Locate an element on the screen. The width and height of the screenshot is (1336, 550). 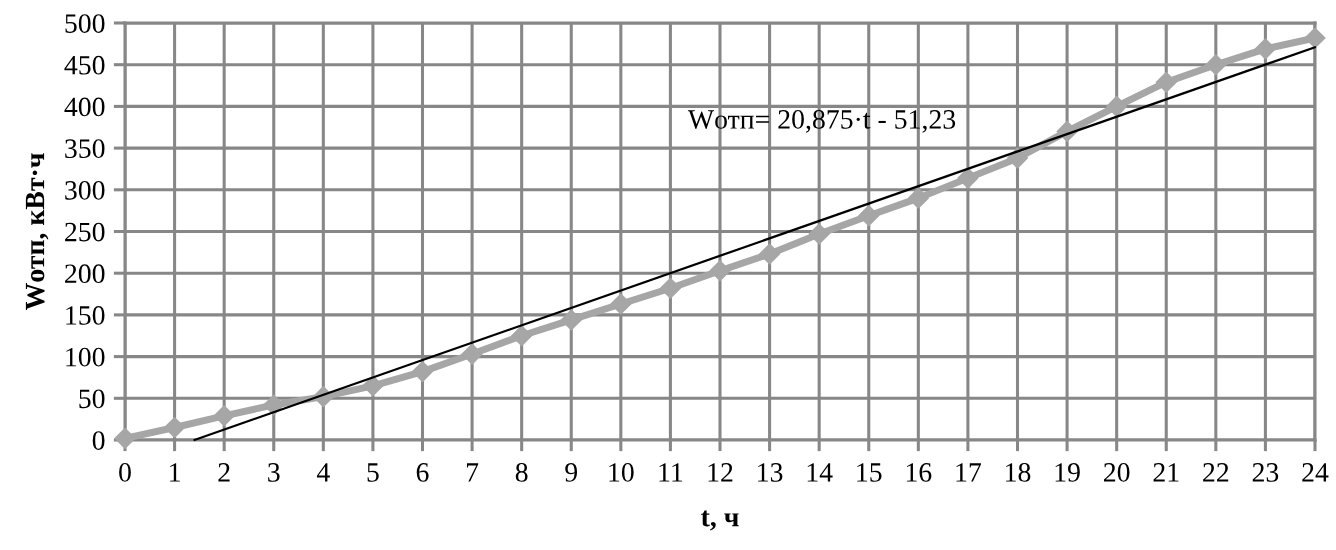
y-tick-label: 0 is located at coordinates (98, 440).